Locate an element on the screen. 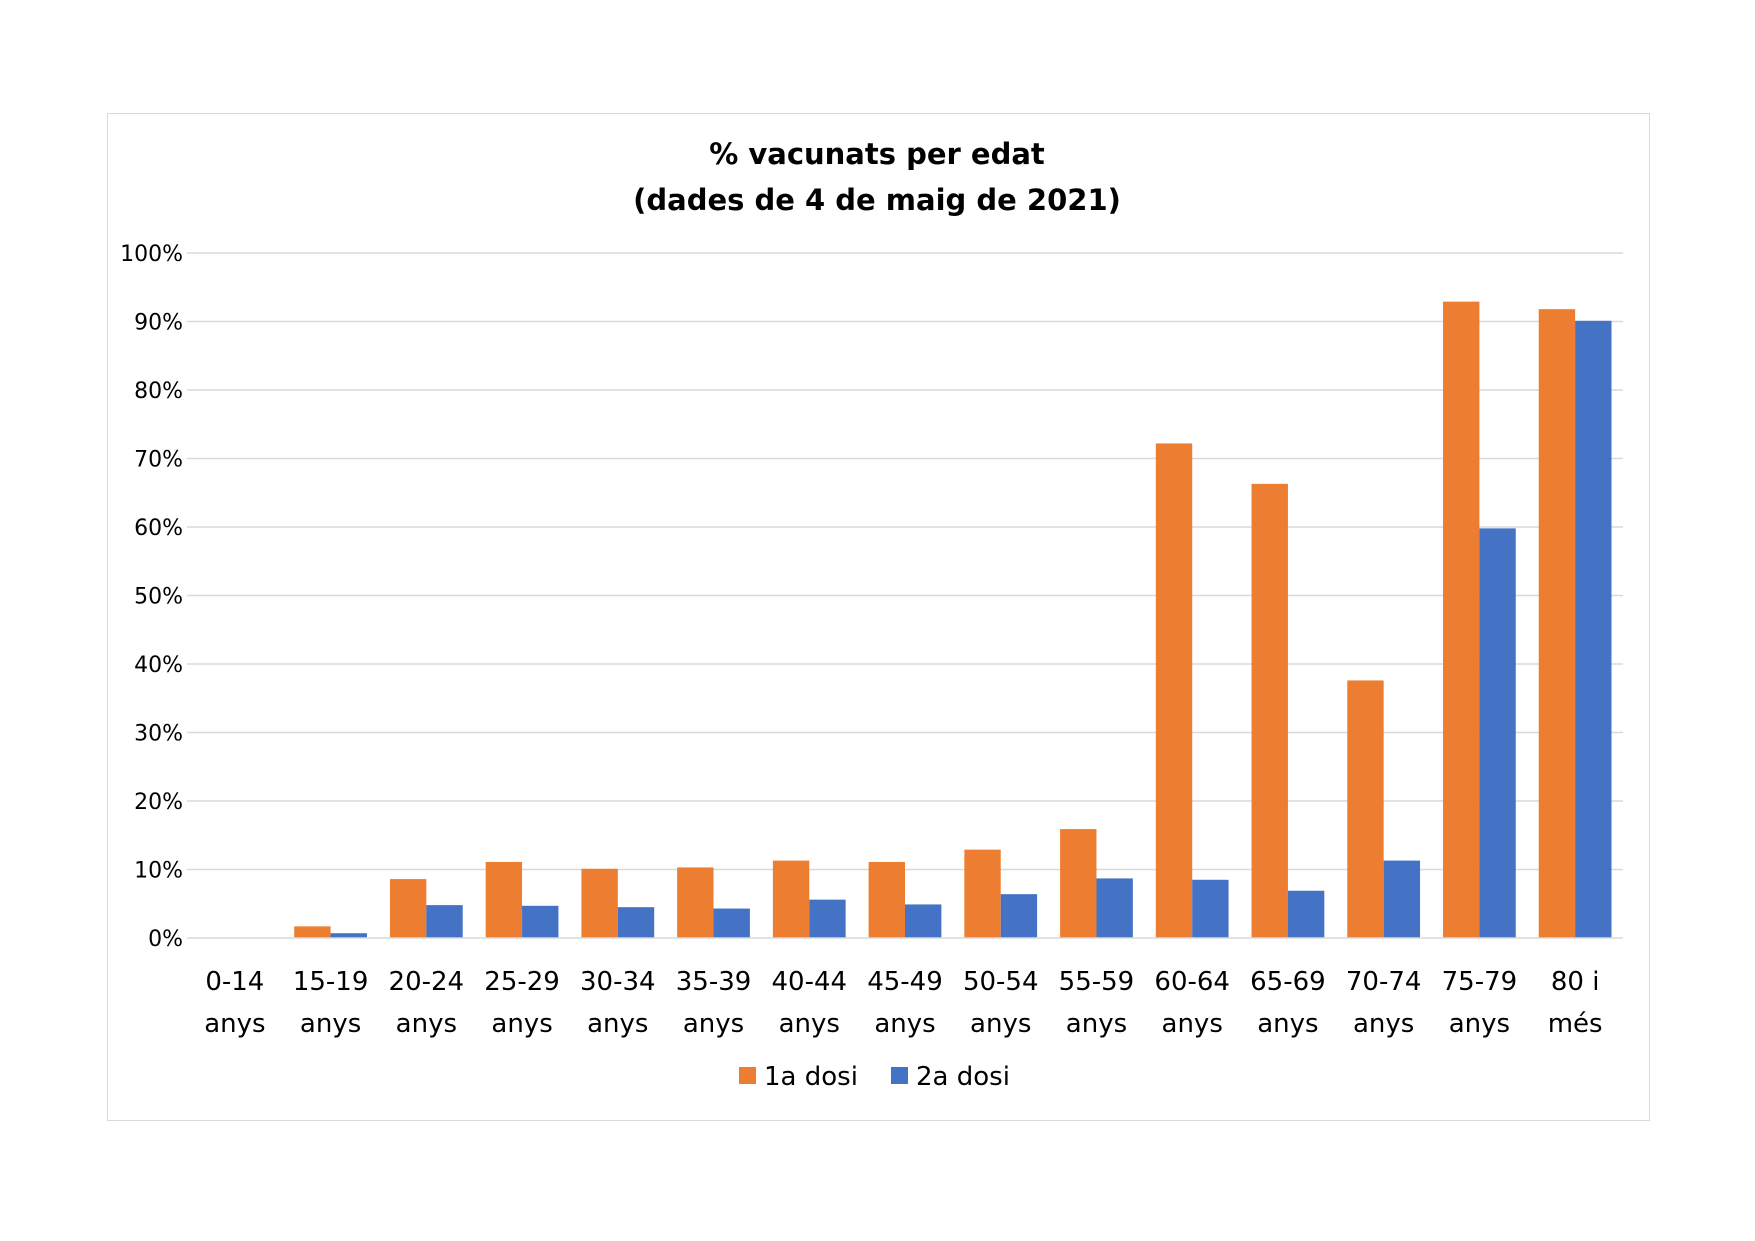 The width and height of the screenshot is (1755, 1241). x-category-label: 15-19 is located at coordinates (331, 982).